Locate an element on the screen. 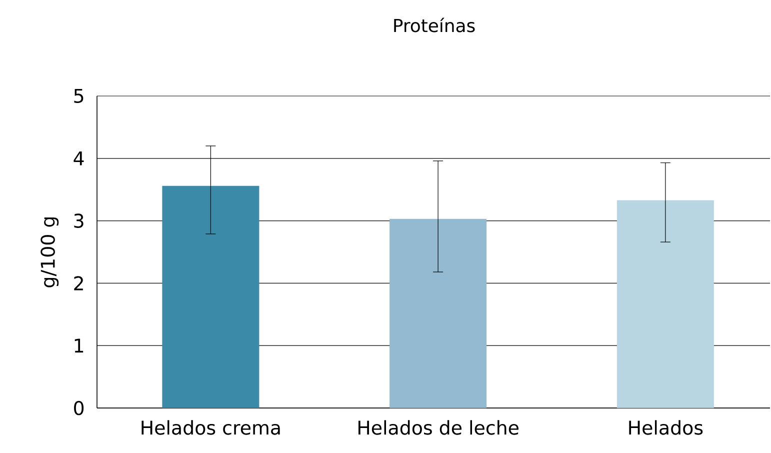 Image resolution: width=771 pixels, height=453 pixels. chart-title: Proteínas is located at coordinates (434, 25).